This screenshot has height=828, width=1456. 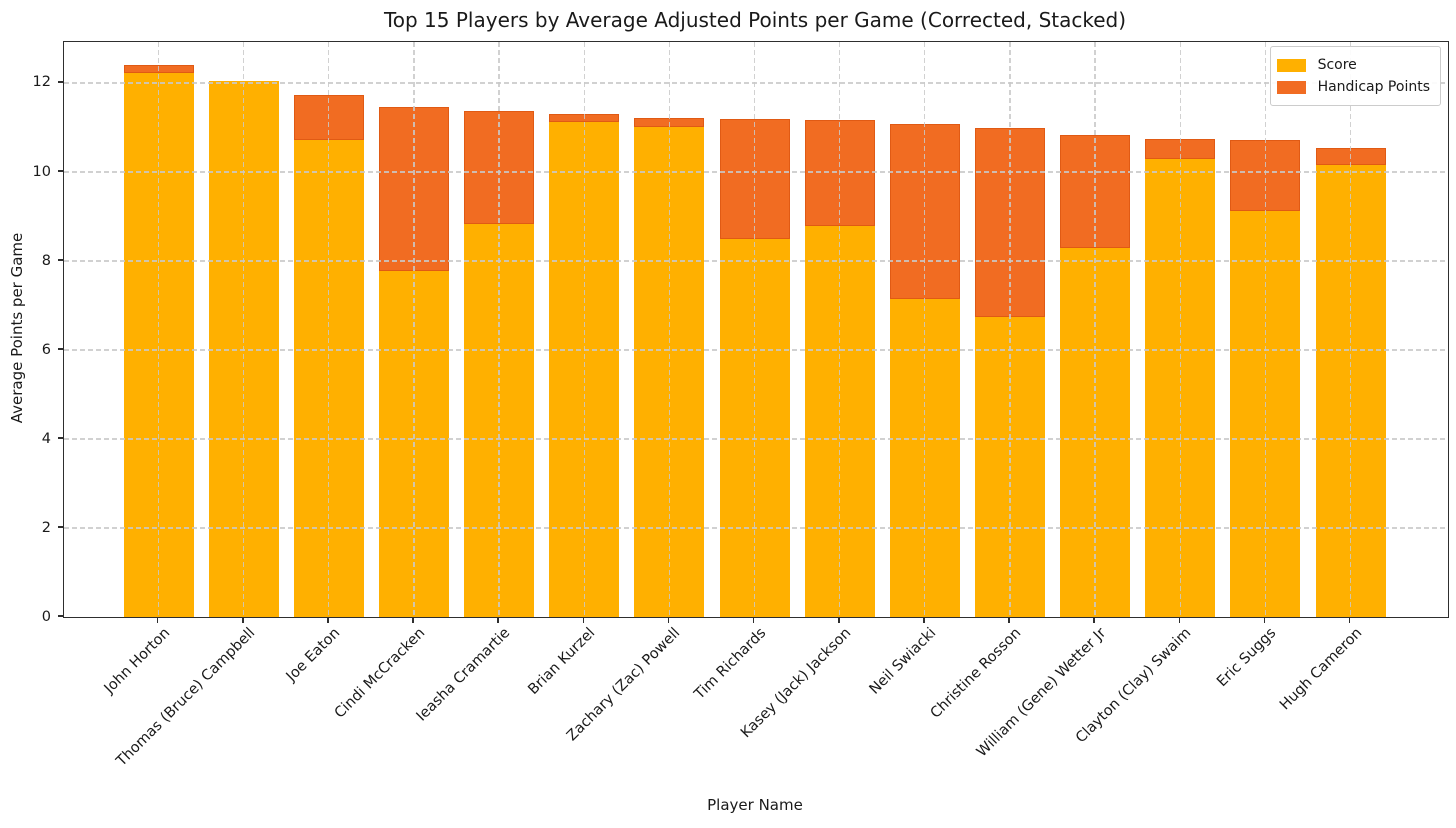 What do you see at coordinates (1291, 65) in the screenshot?
I see `score-swatch-icon` at bounding box center [1291, 65].